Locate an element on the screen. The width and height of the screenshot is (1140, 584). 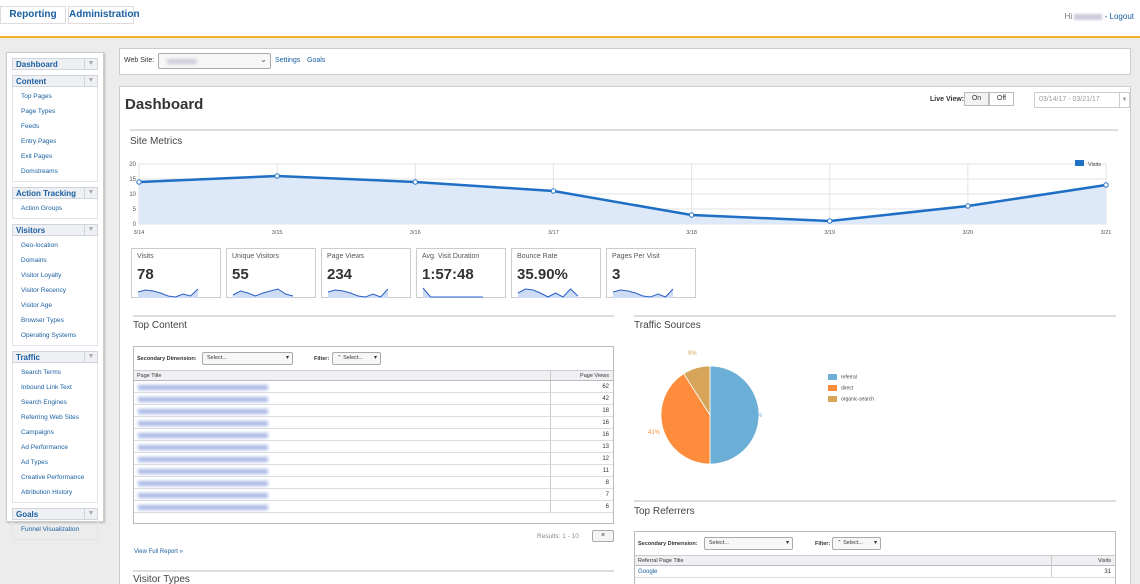
sidebar-item: Feeds is located at coordinates (30, 126).